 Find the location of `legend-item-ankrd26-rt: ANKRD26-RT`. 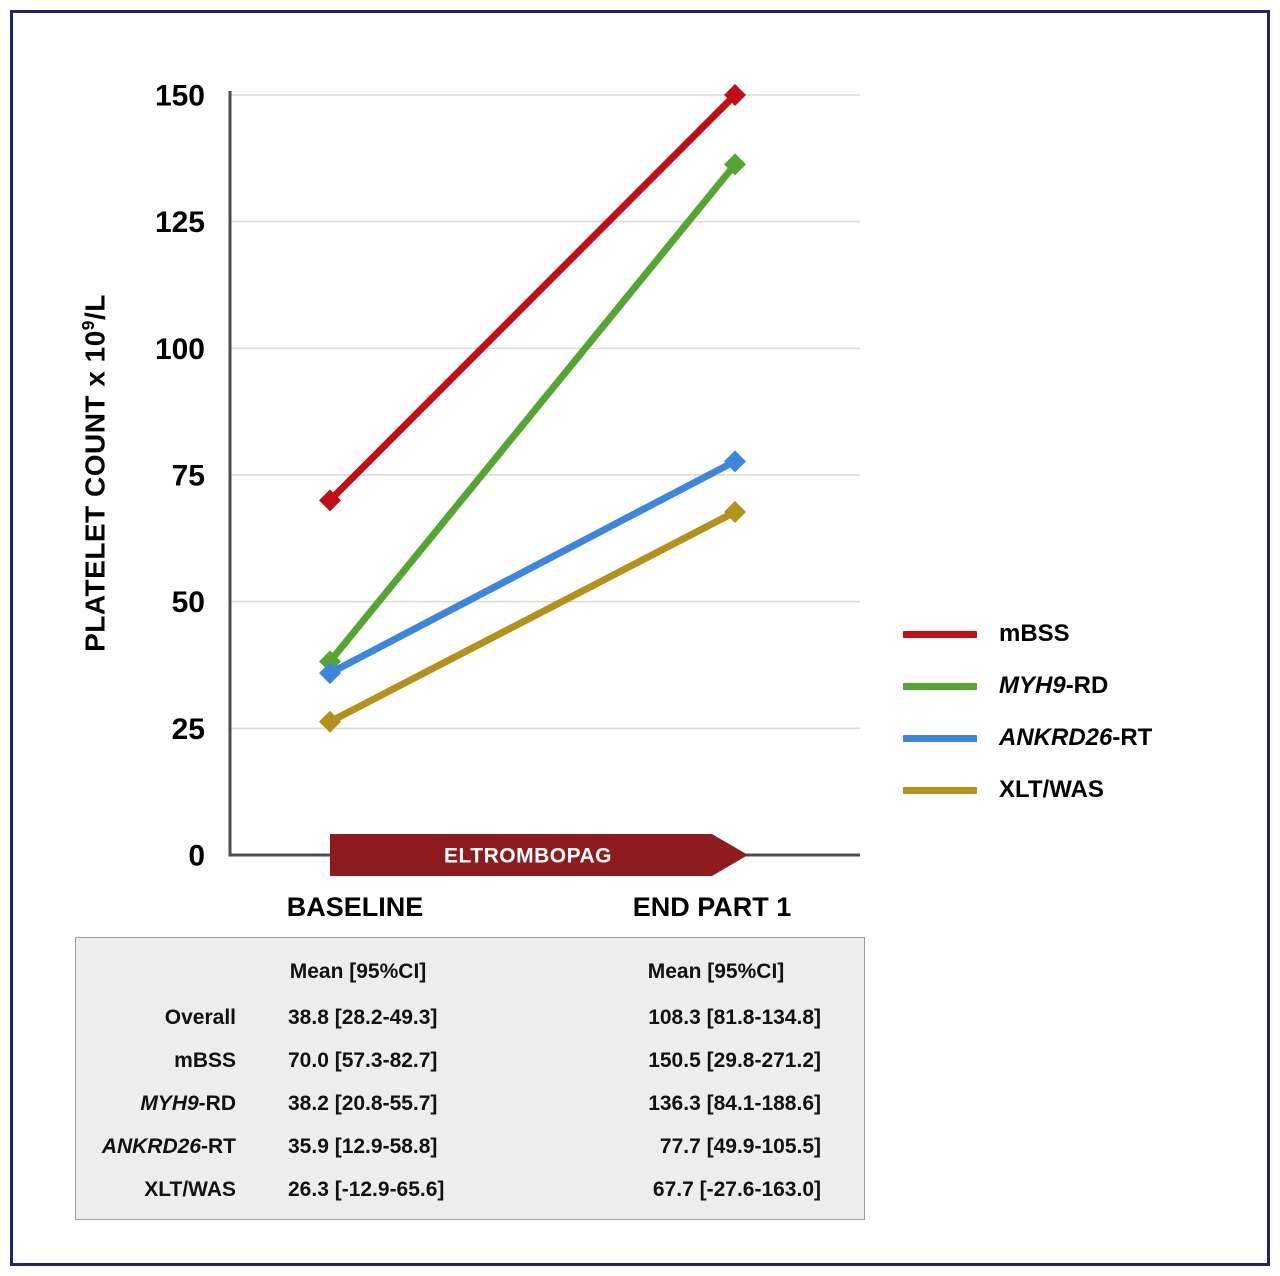

legend-item-ankrd26-rt: ANKRD26-RT is located at coordinates (1027, 738).